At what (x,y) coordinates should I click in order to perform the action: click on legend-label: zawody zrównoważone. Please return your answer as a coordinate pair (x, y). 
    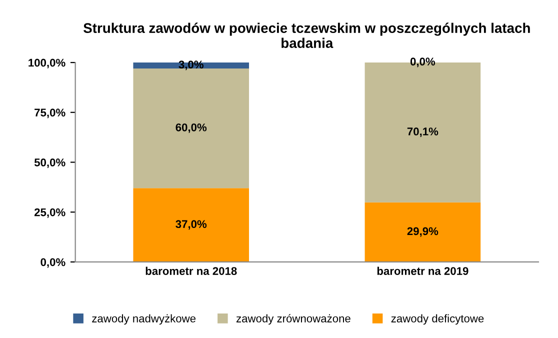
    Looking at the image, I should click on (293, 319).